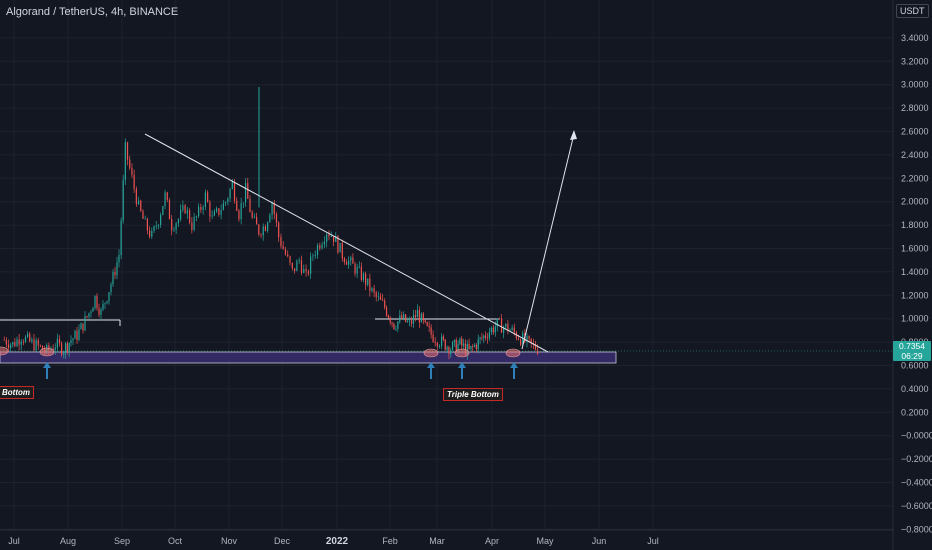 This screenshot has height=550, width=932. What do you see at coordinates (653, 541) in the screenshot?
I see `x-tick-label: Jul` at bounding box center [653, 541].